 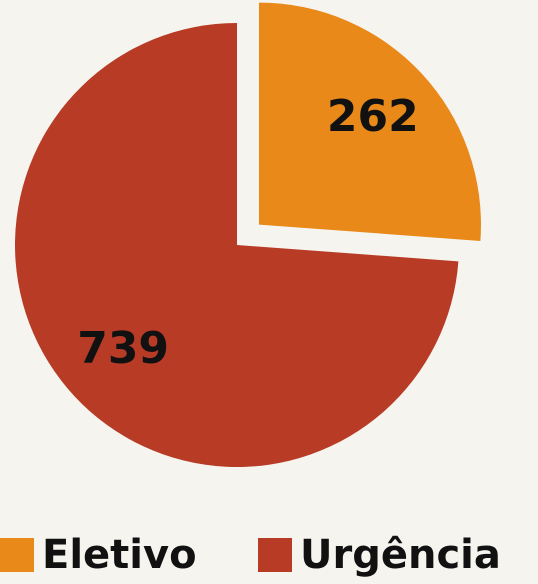 I want to click on value-label: 739, so click(x=123, y=348).